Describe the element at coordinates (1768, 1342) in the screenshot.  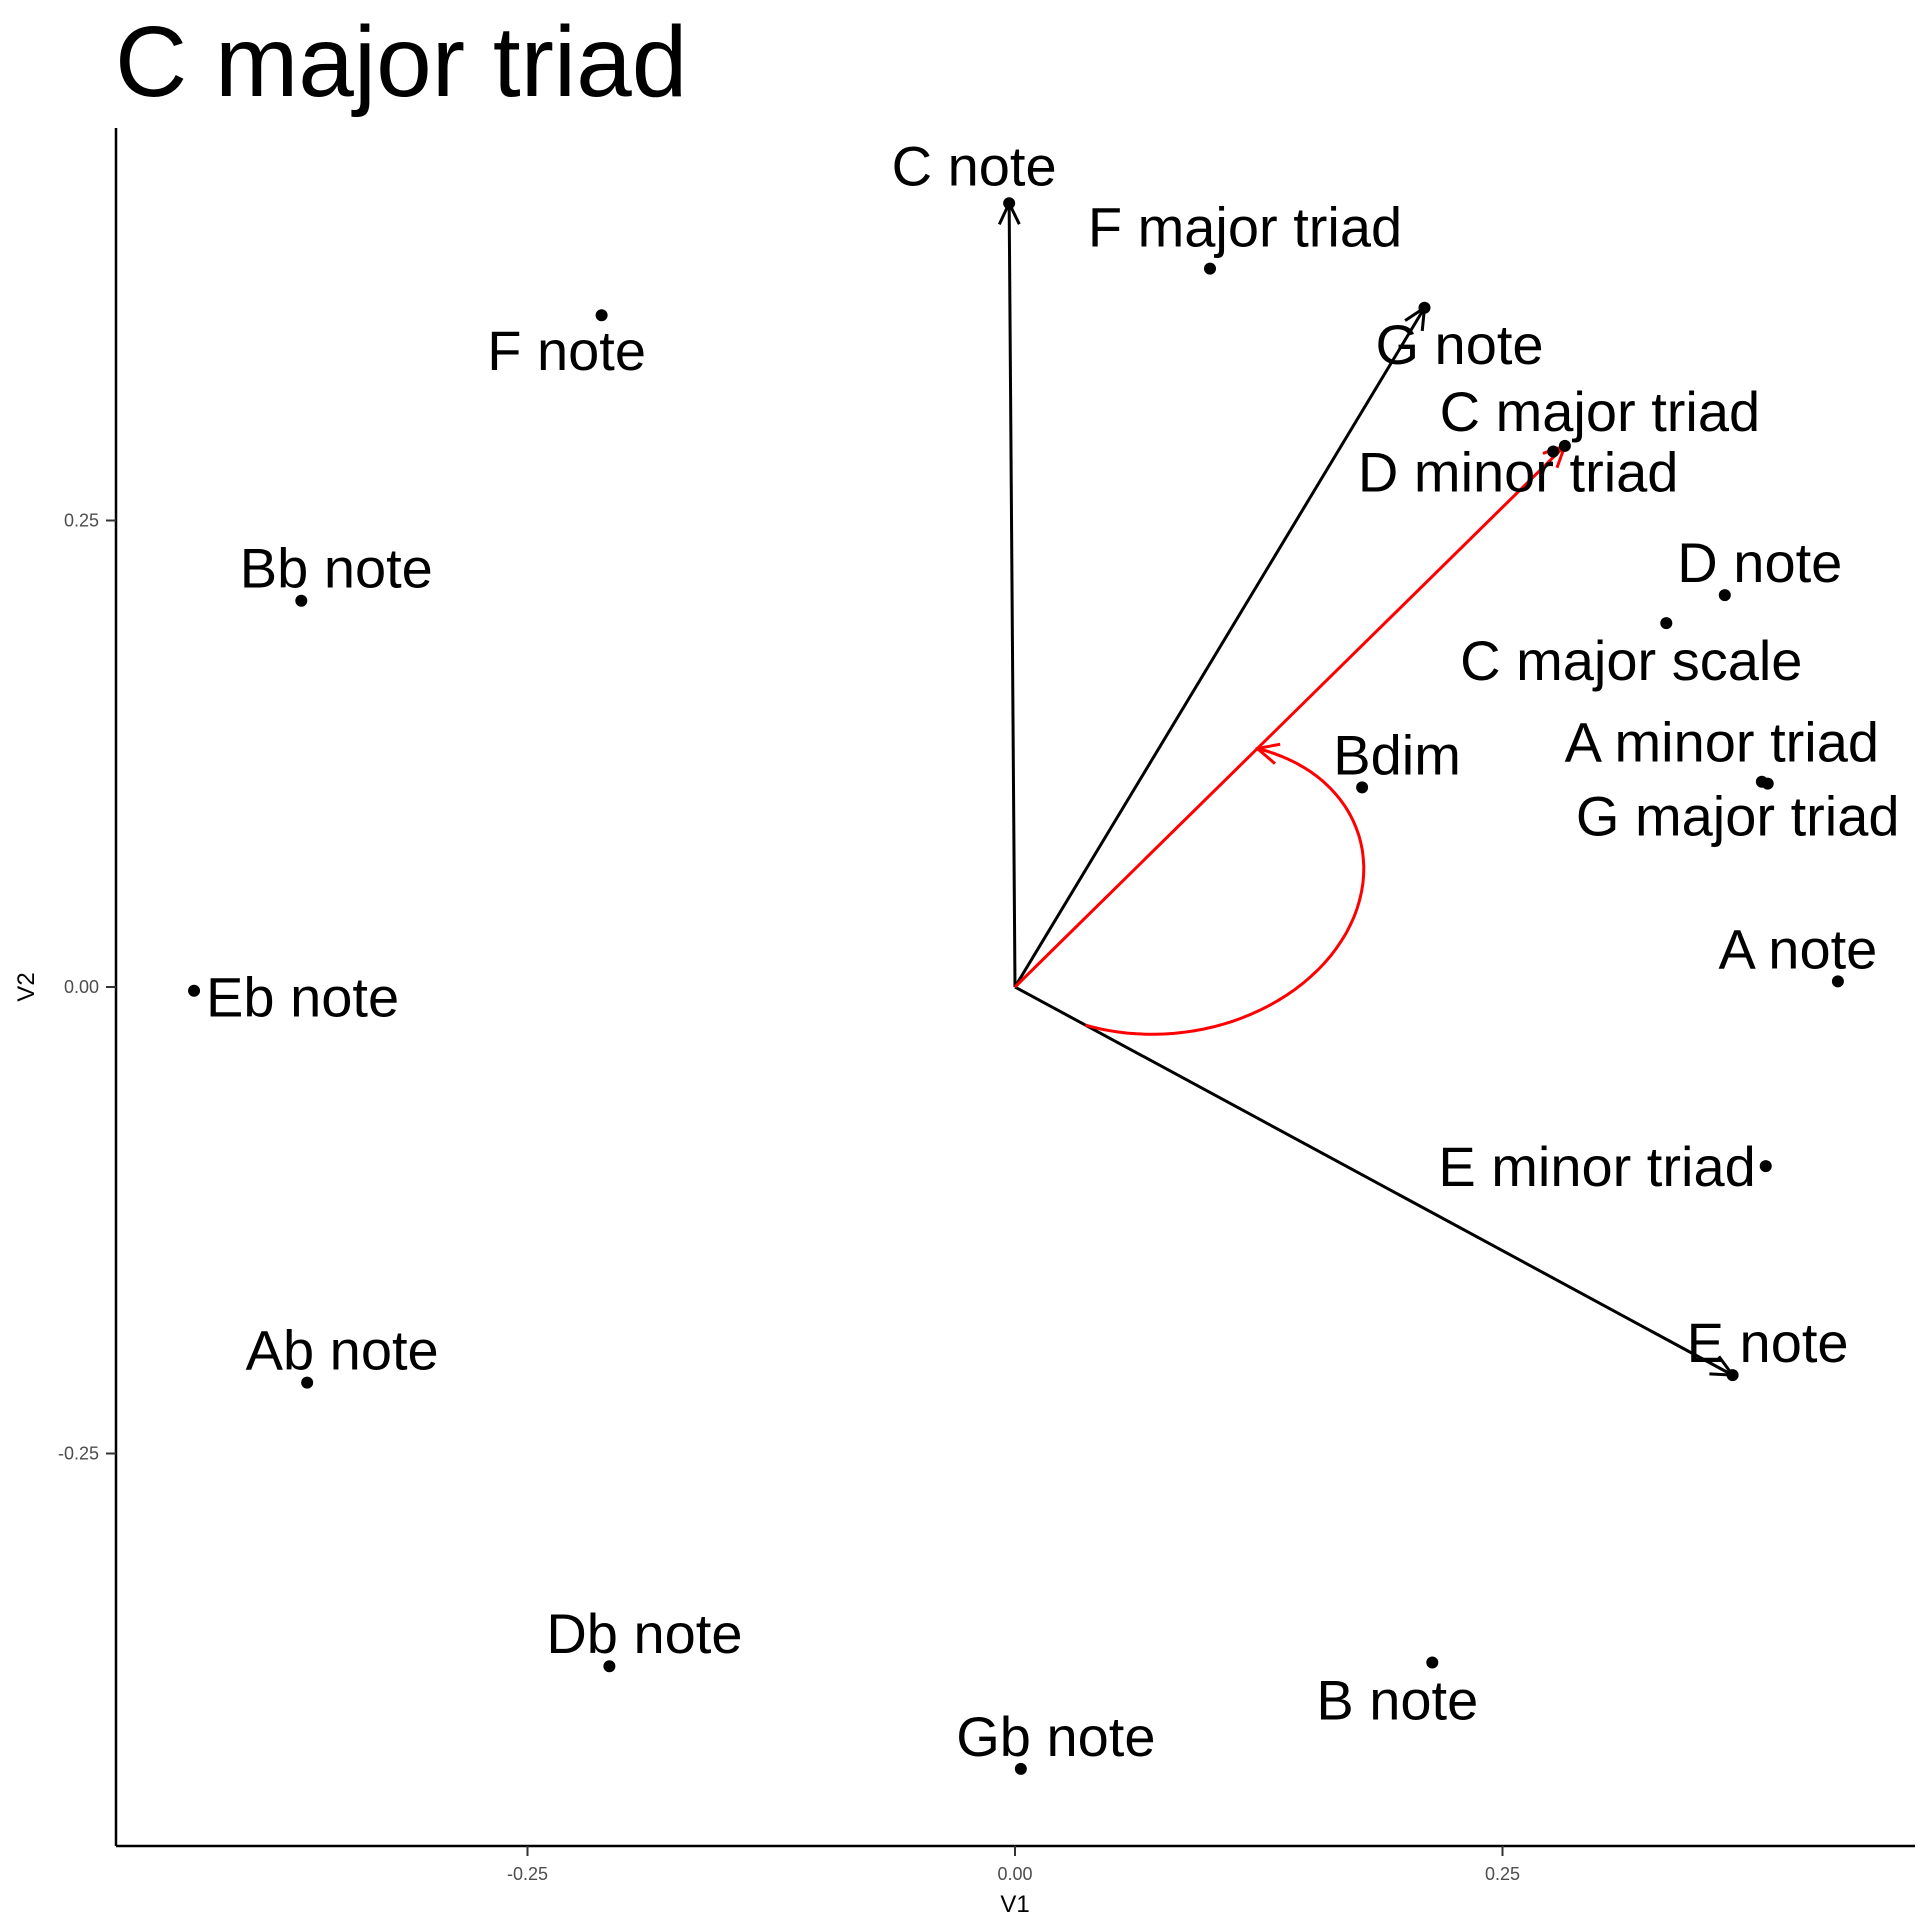
I see `label-e-note: E note` at that location.